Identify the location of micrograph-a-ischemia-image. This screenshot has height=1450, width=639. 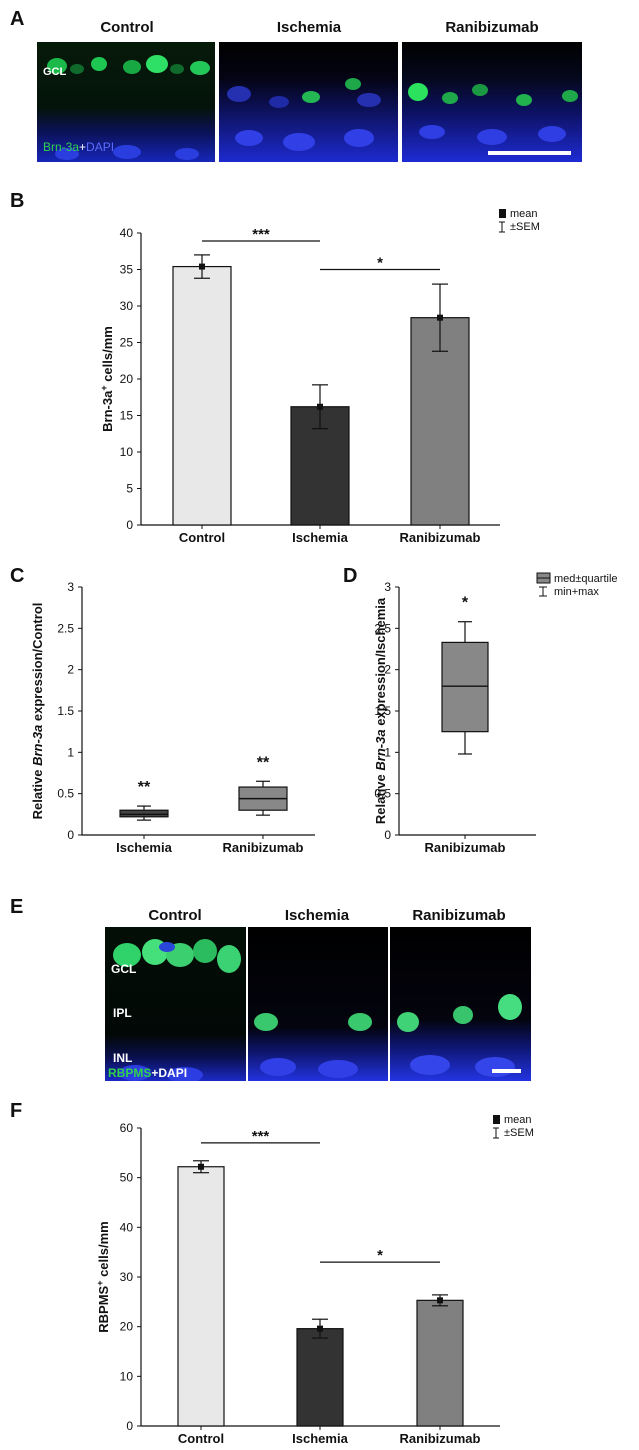
(308, 102).